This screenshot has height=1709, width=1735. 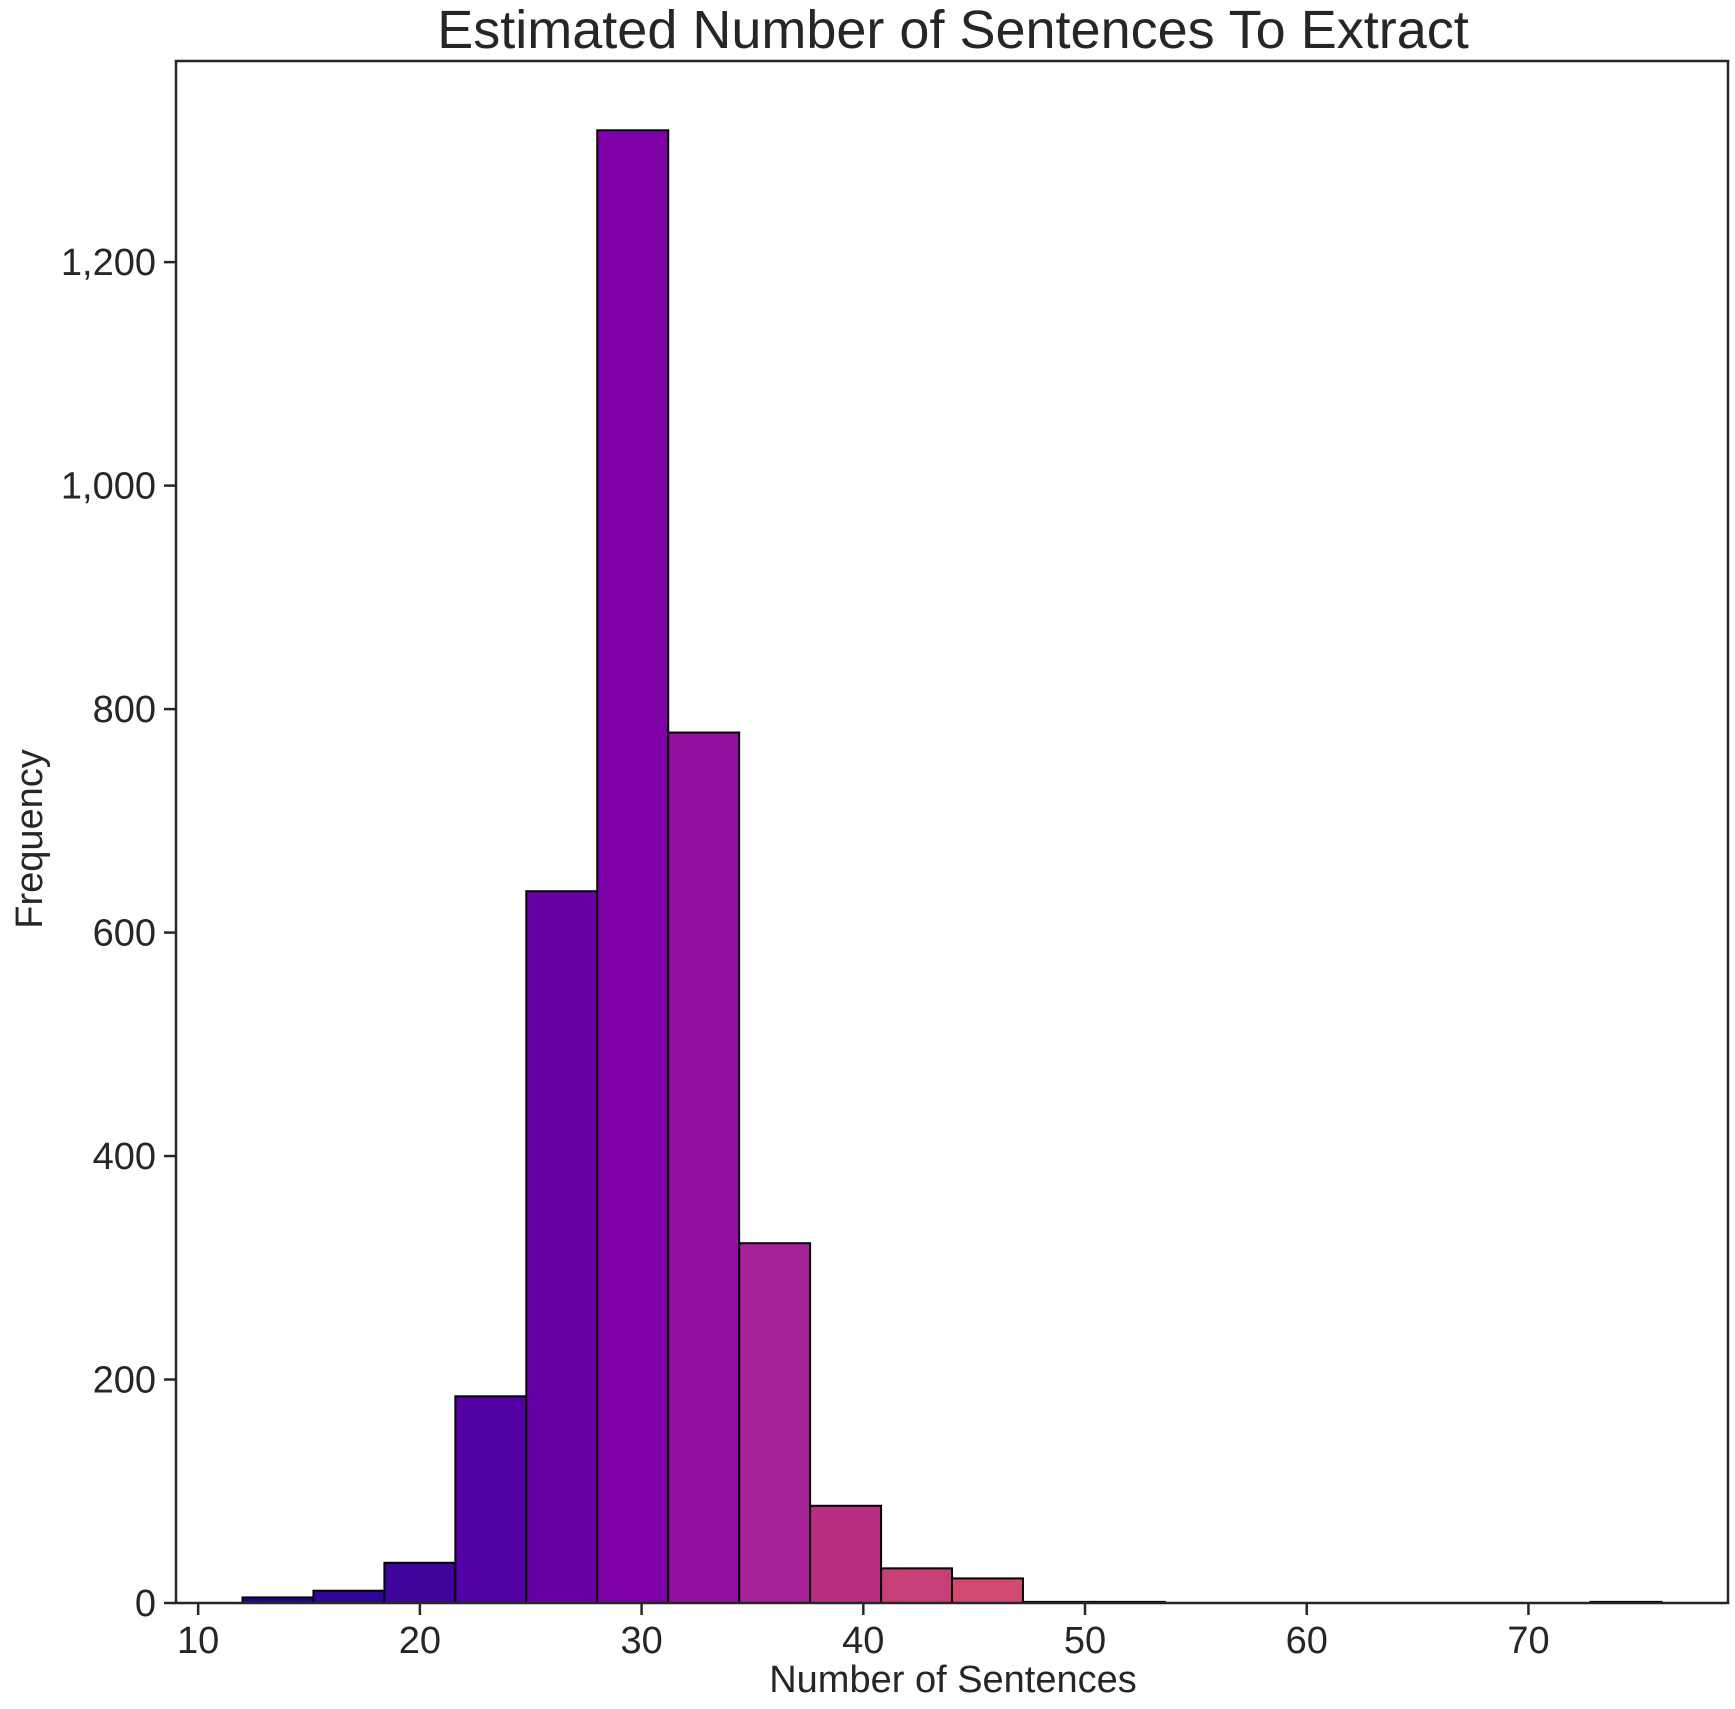 I want to click on x-tick-label: 40, so click(x=863, y=1641).